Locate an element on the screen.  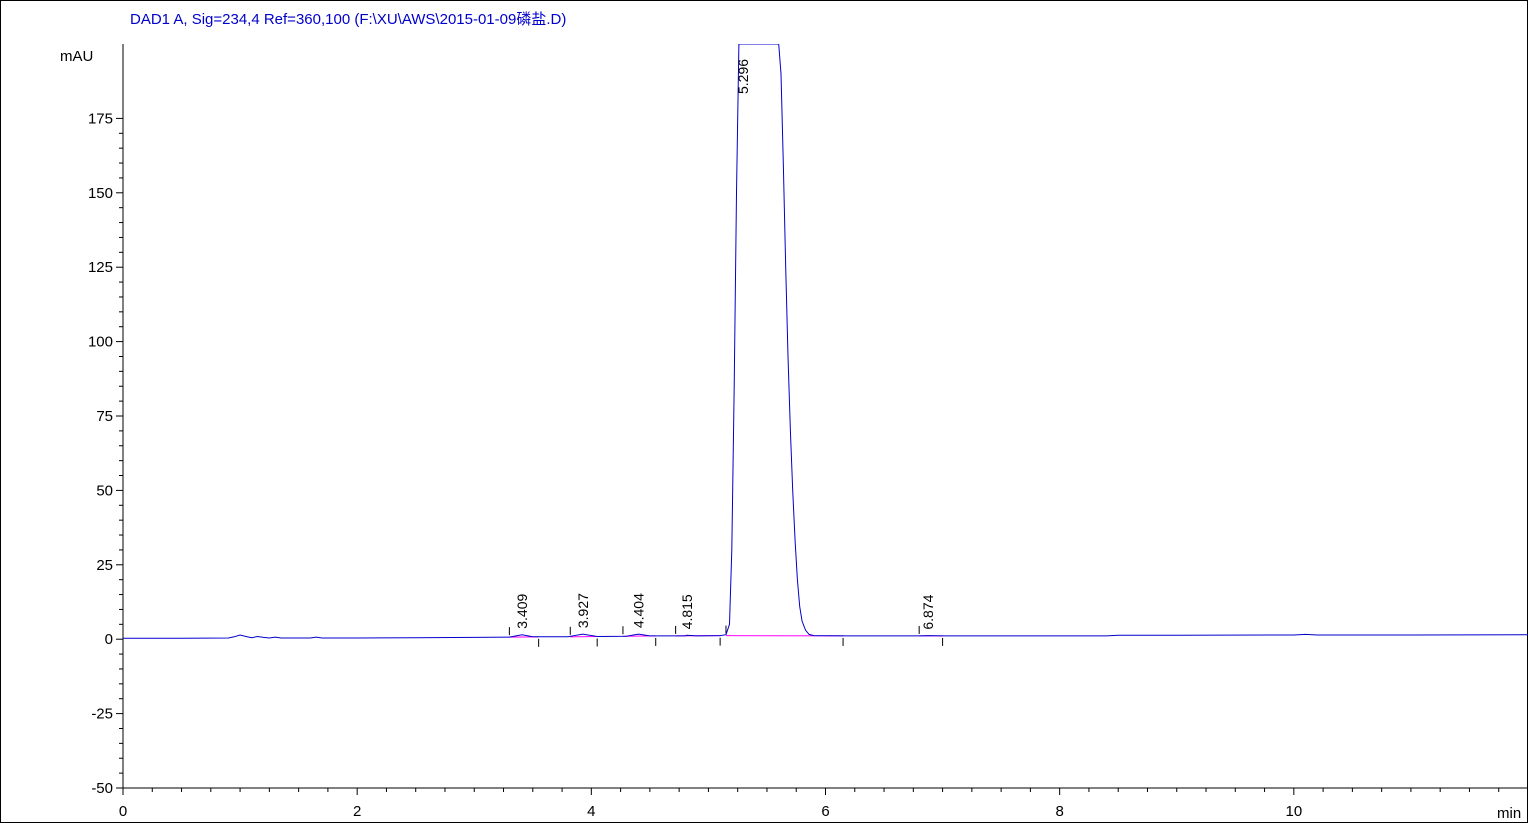
y-tick-label: 25 is located at coordinates (104, 565).